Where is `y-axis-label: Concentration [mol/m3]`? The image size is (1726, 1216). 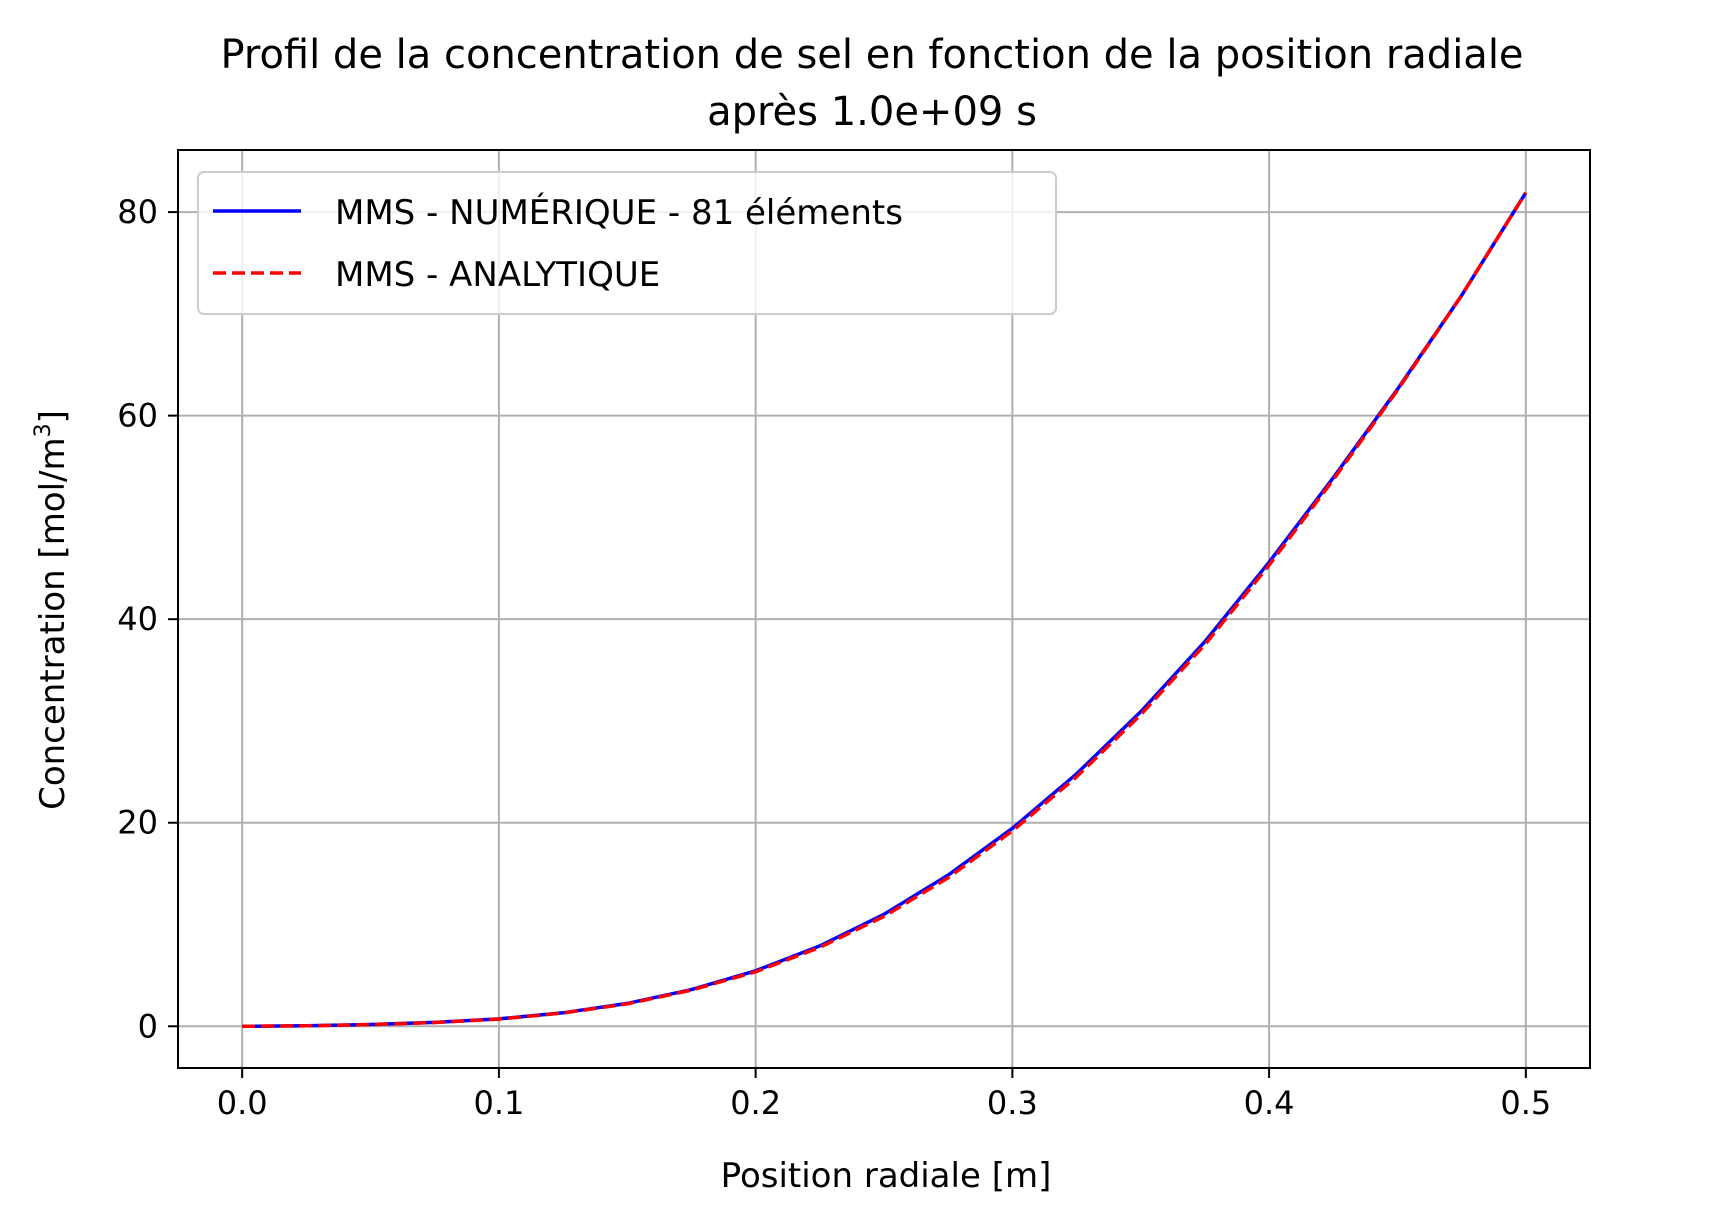
y-axis-label: Concentration [mol/m3] is located at coordinates (52, 610).